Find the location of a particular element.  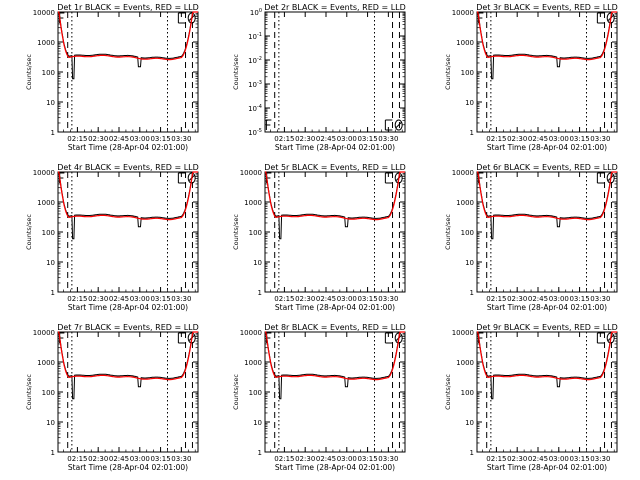

panel-title: Det 6r BLACK = Events, RED = LLD is located at coordinates (547, 167).